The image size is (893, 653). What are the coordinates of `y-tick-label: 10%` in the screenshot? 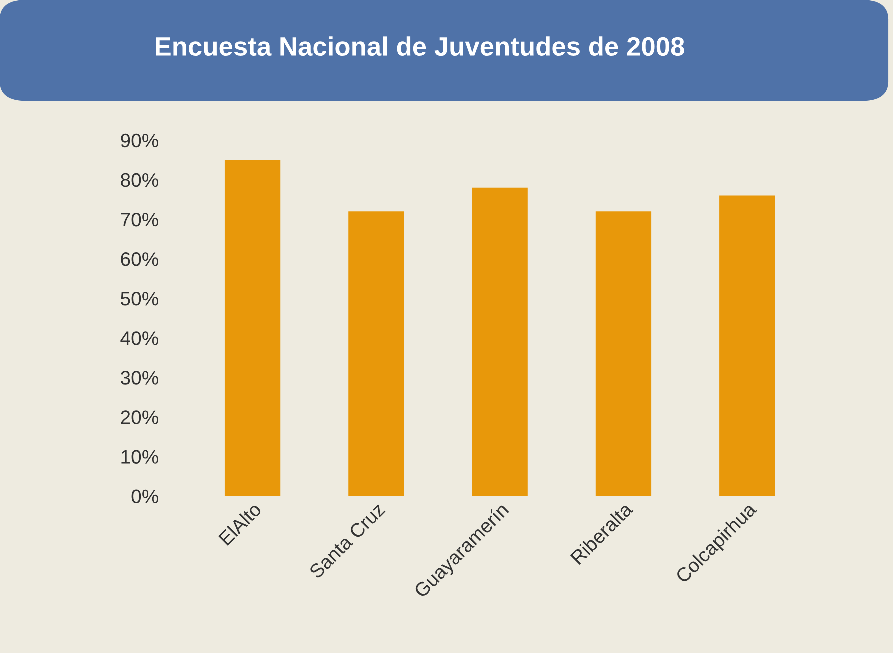 It's located at (140, 457).